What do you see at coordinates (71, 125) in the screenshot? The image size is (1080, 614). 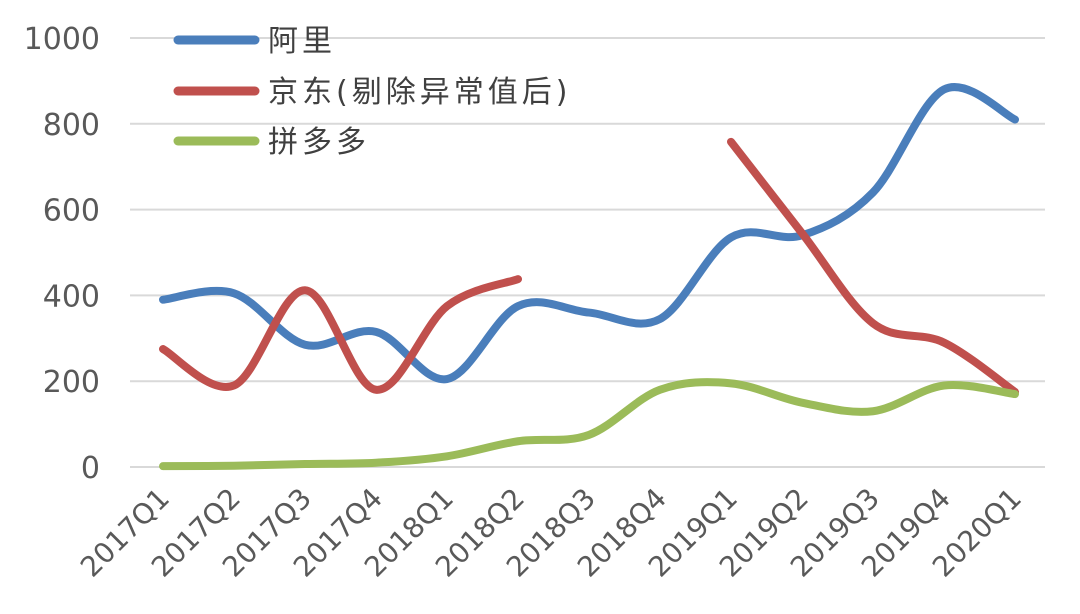 I see `y-tick-label: 800` at bounding box center [71, 125].